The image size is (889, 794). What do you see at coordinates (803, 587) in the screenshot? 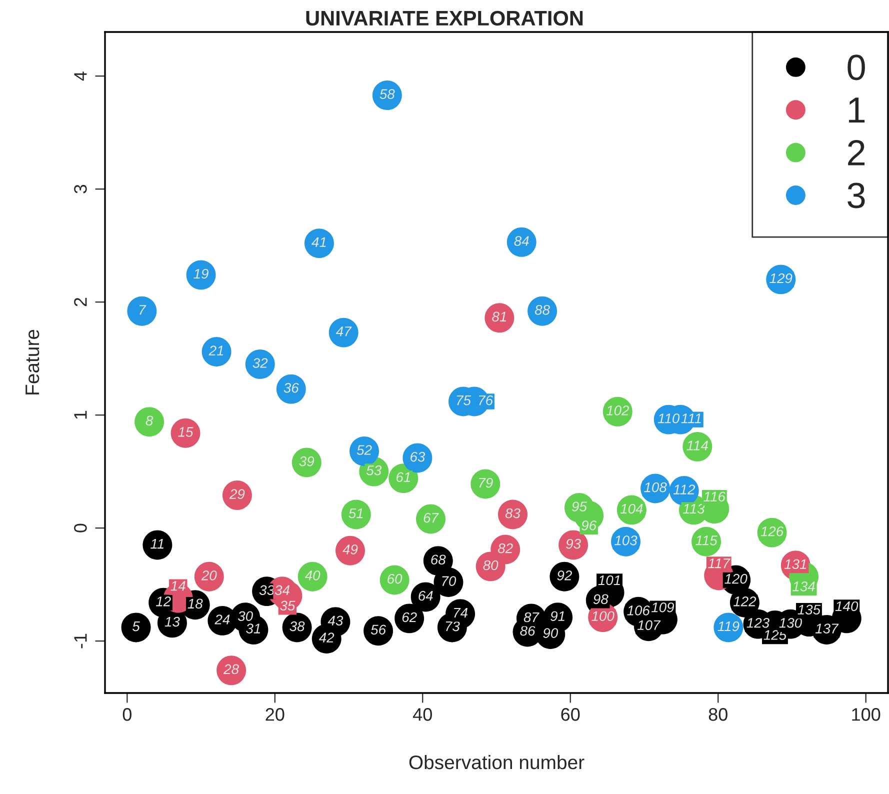
I see `annotation: 134` at bounding box center [803, 587].